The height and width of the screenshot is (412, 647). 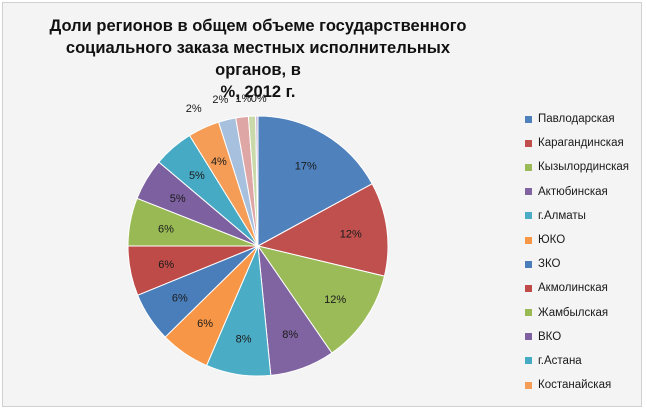 I want to click on legend-item: Павлодарская, so click(x=577, y=119).